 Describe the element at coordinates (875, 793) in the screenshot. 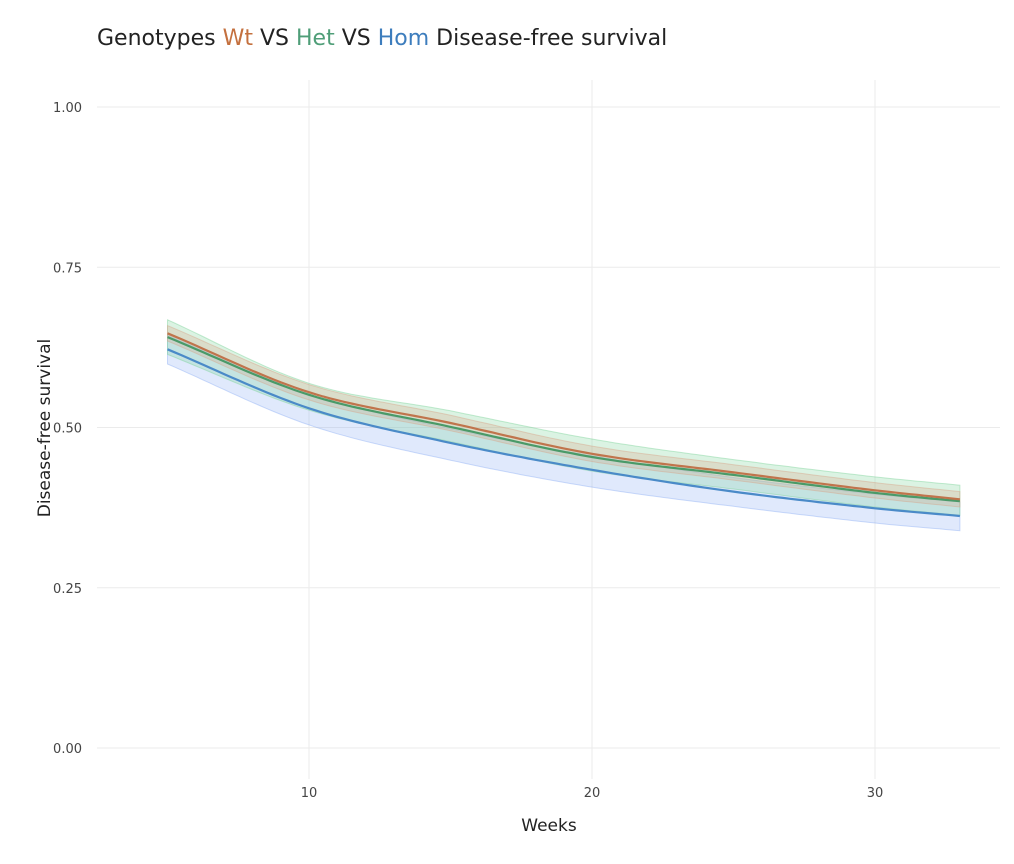

I see `x-tick-label: 30` at that location.